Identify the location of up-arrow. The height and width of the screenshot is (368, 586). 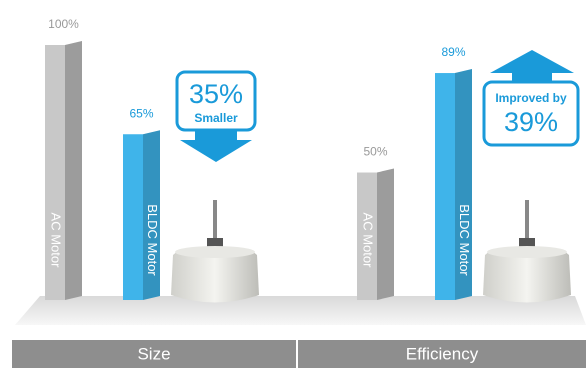
(532, 67).